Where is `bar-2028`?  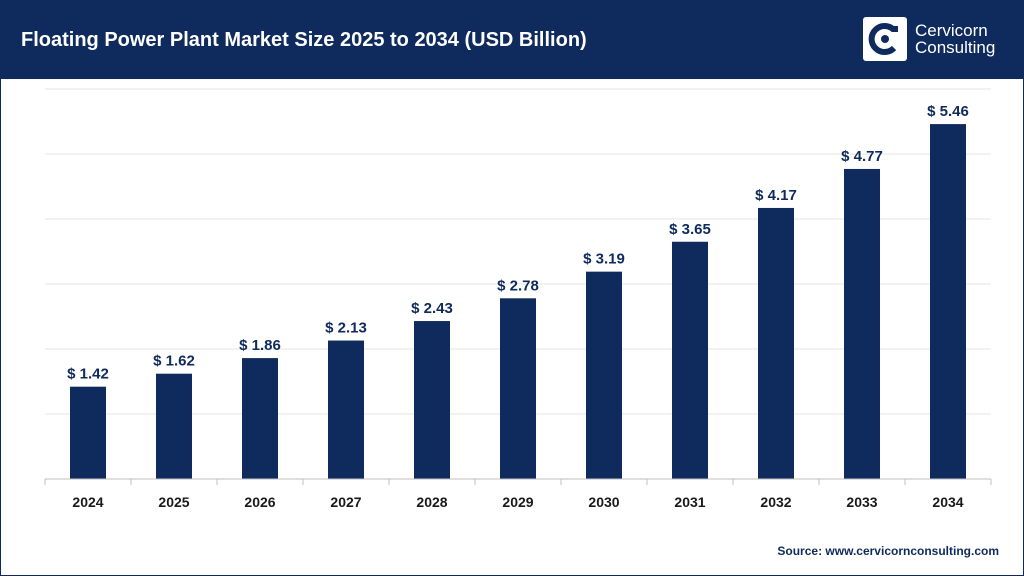 bar-2028 is located at coordinates (432, 400).